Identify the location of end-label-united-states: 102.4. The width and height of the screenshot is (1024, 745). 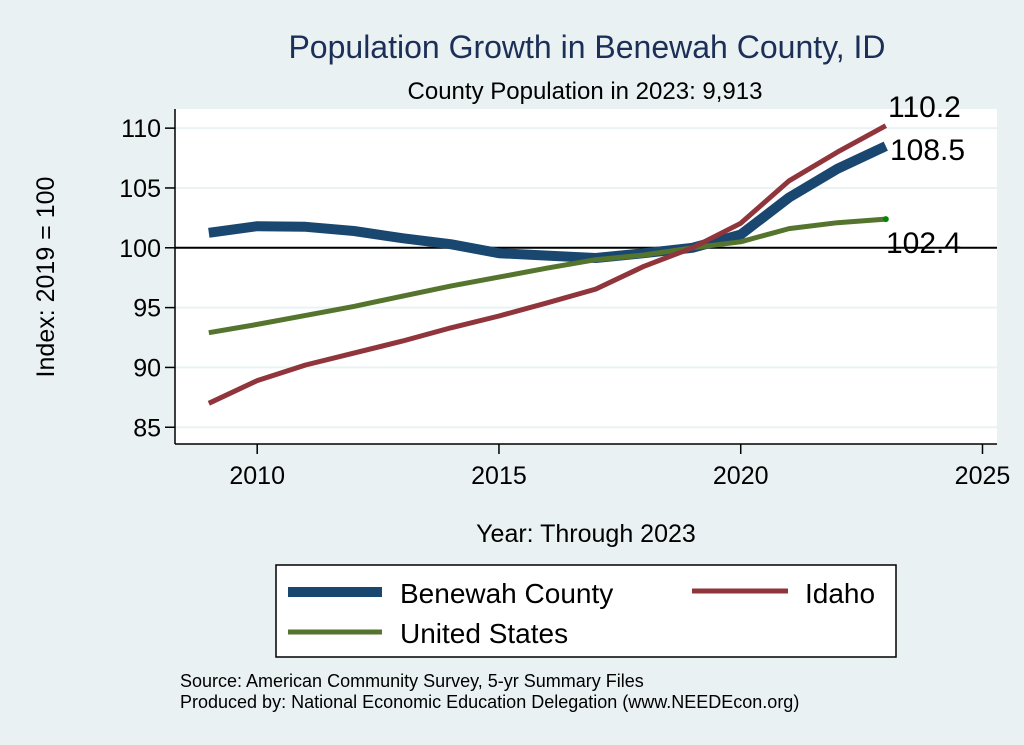
(923, 243).